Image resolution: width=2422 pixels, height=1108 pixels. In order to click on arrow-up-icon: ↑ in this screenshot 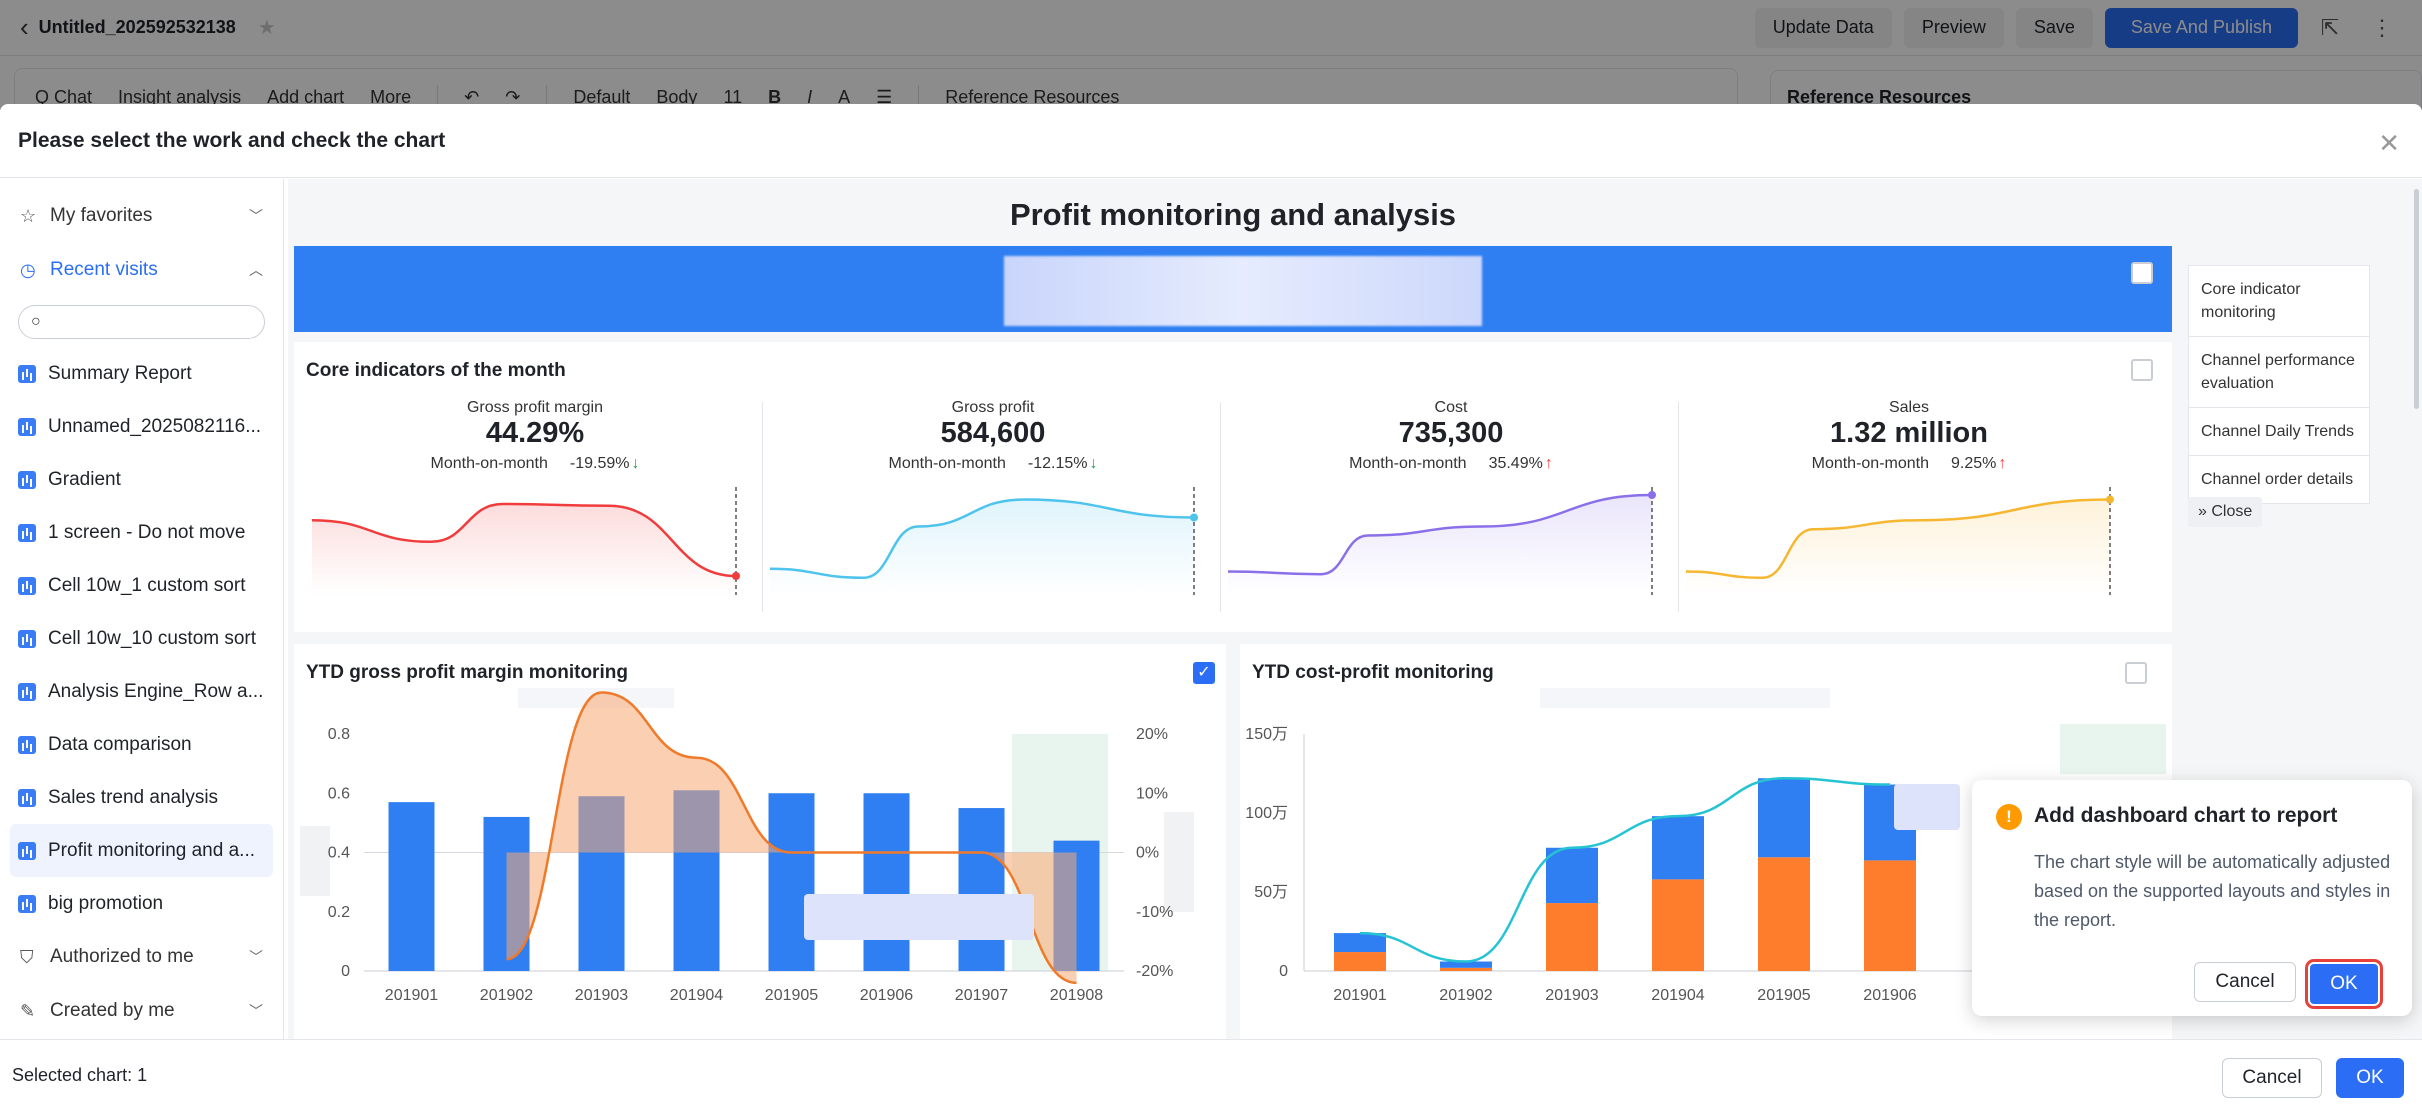, I will do `click(2002, 463)`.